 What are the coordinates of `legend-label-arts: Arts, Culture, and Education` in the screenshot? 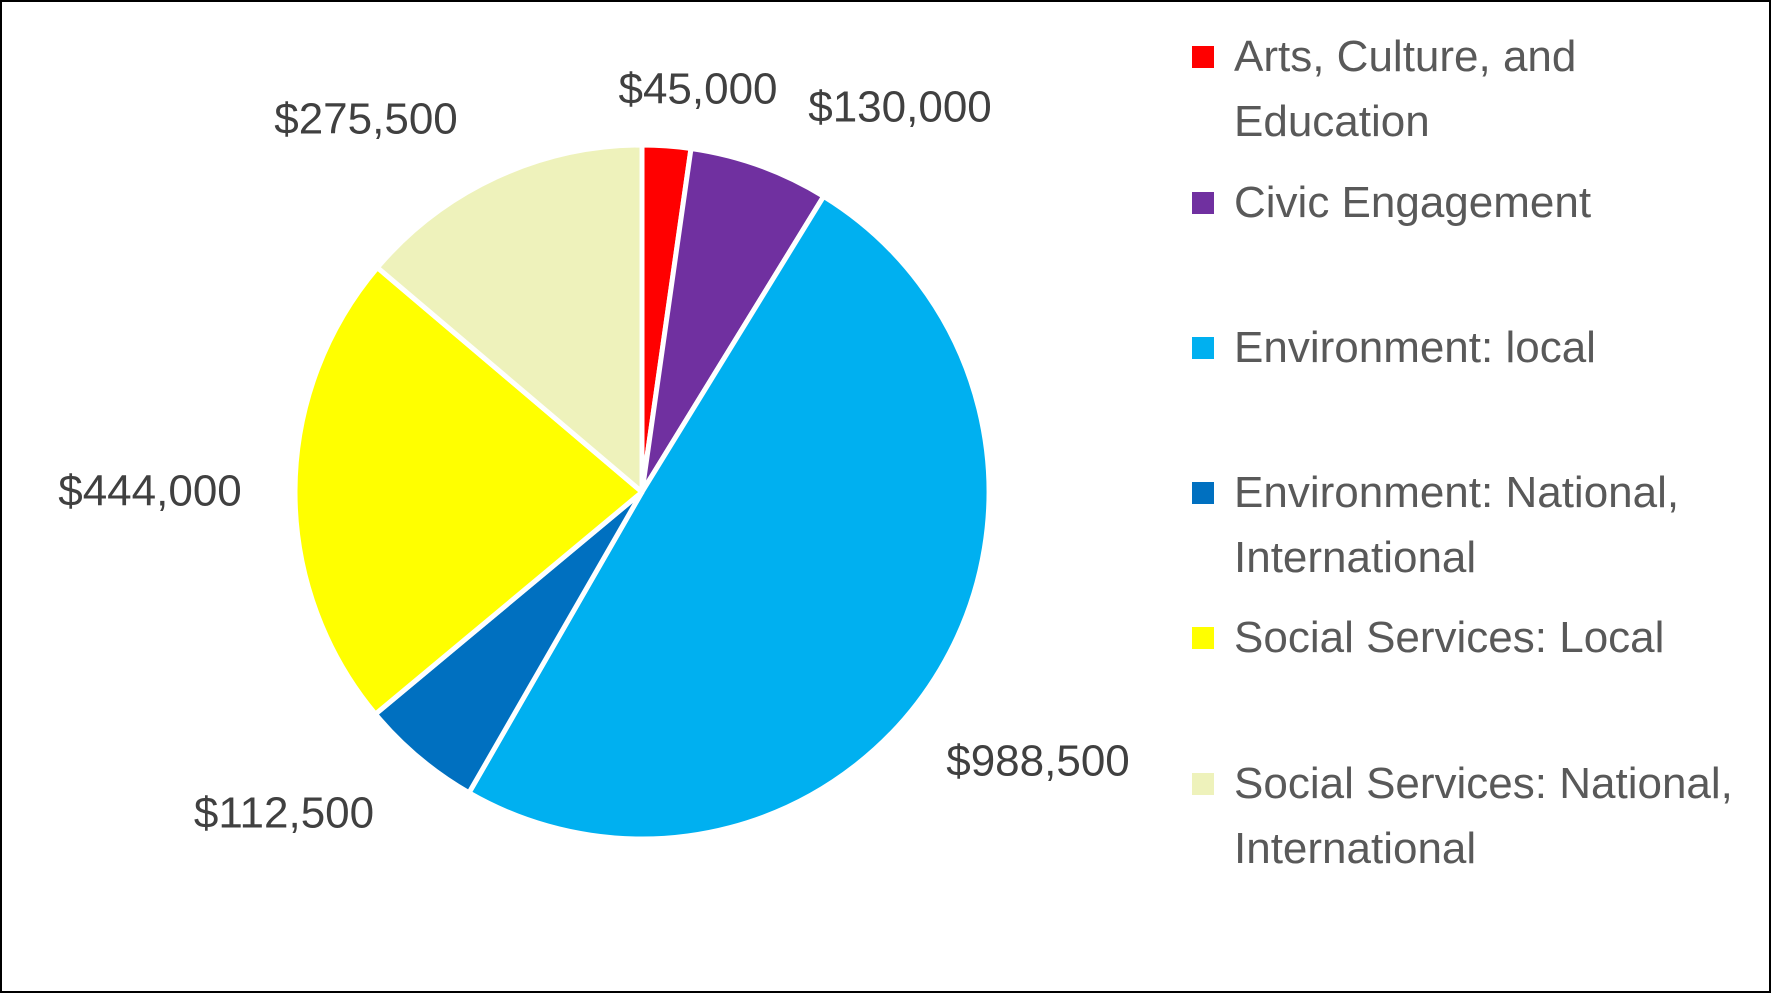 It's located at (1405, 89).